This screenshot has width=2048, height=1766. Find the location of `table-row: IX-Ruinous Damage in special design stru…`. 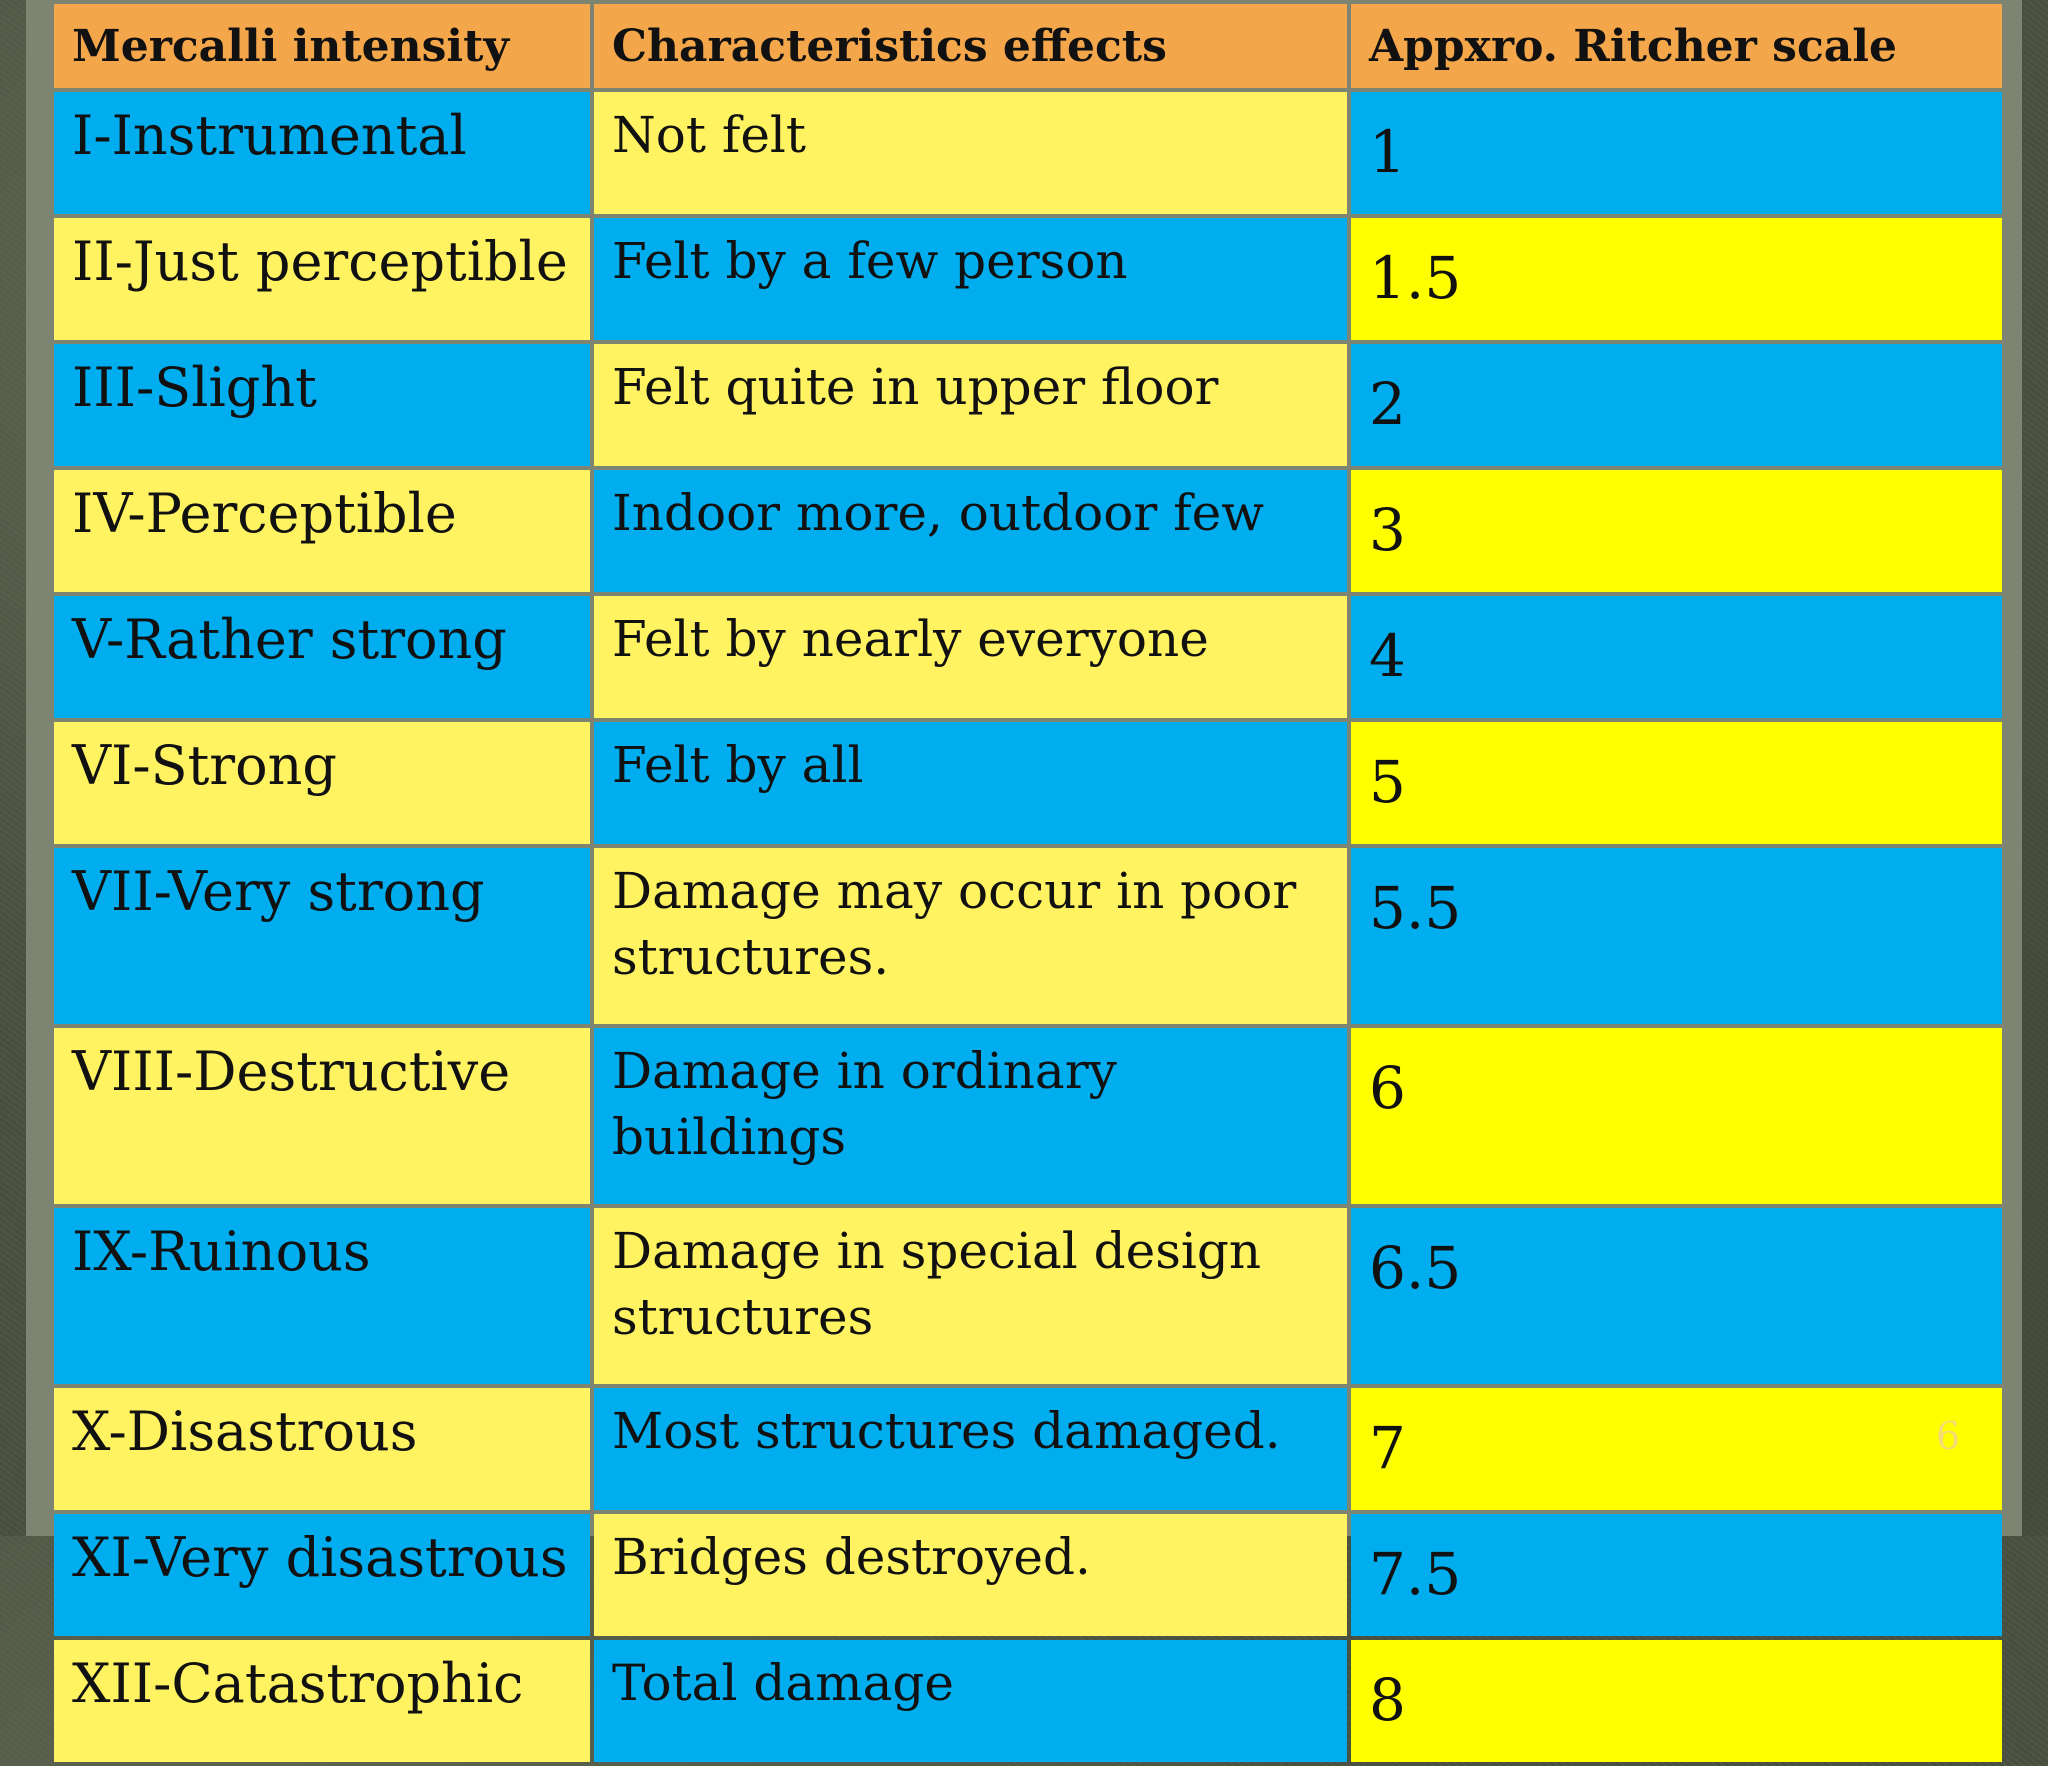

table-row: IX-Ruinous Damage in special design stru… is located at coordinates (1028, 1296).